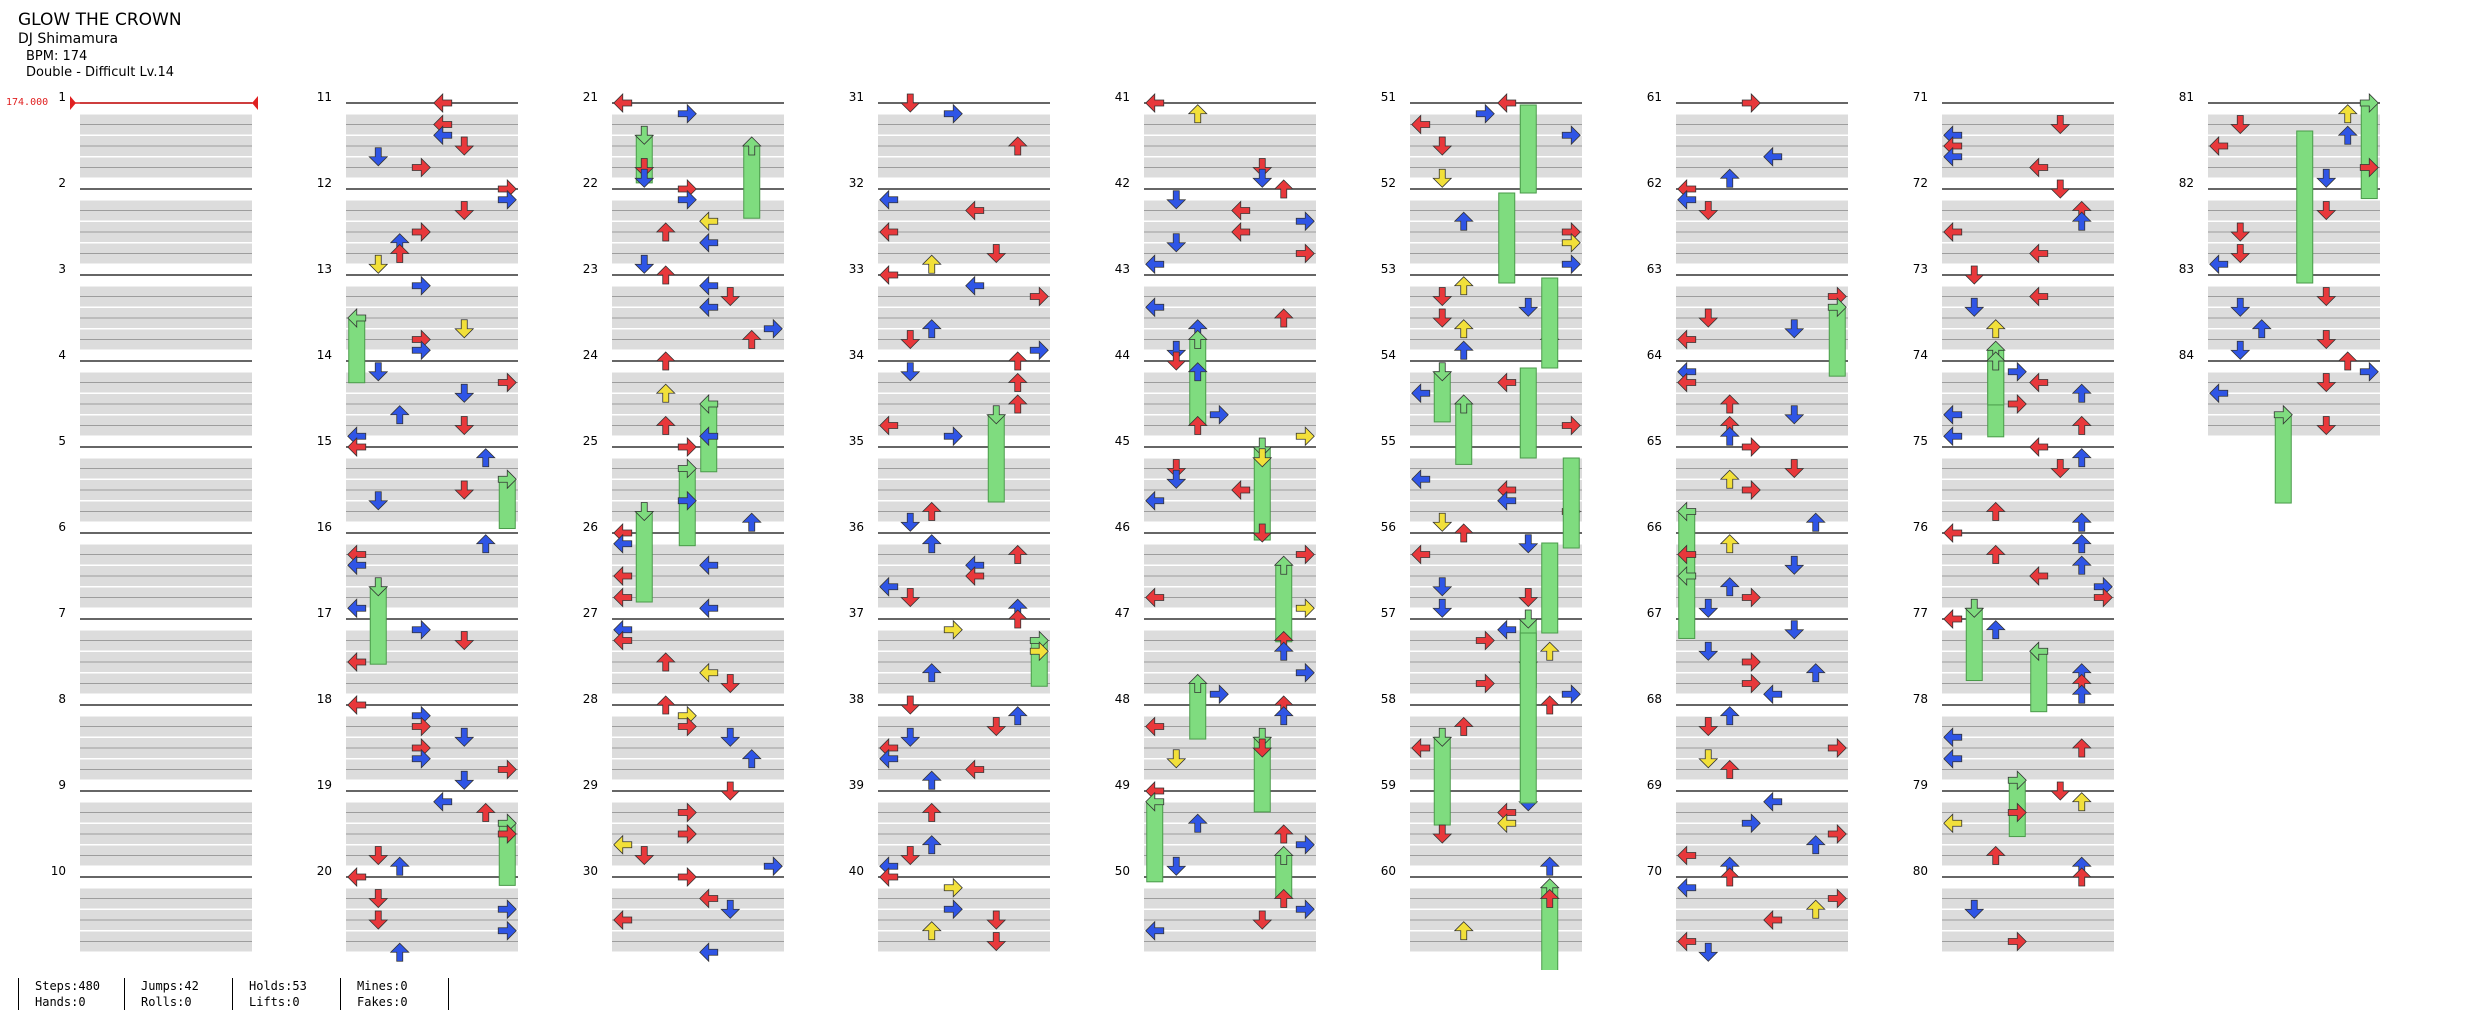 The height and width of the screenshot is (1024, 2490). Describe the element at coordinates (1122, 613) in the screenshot. I see `measure-number: 47` at that location.